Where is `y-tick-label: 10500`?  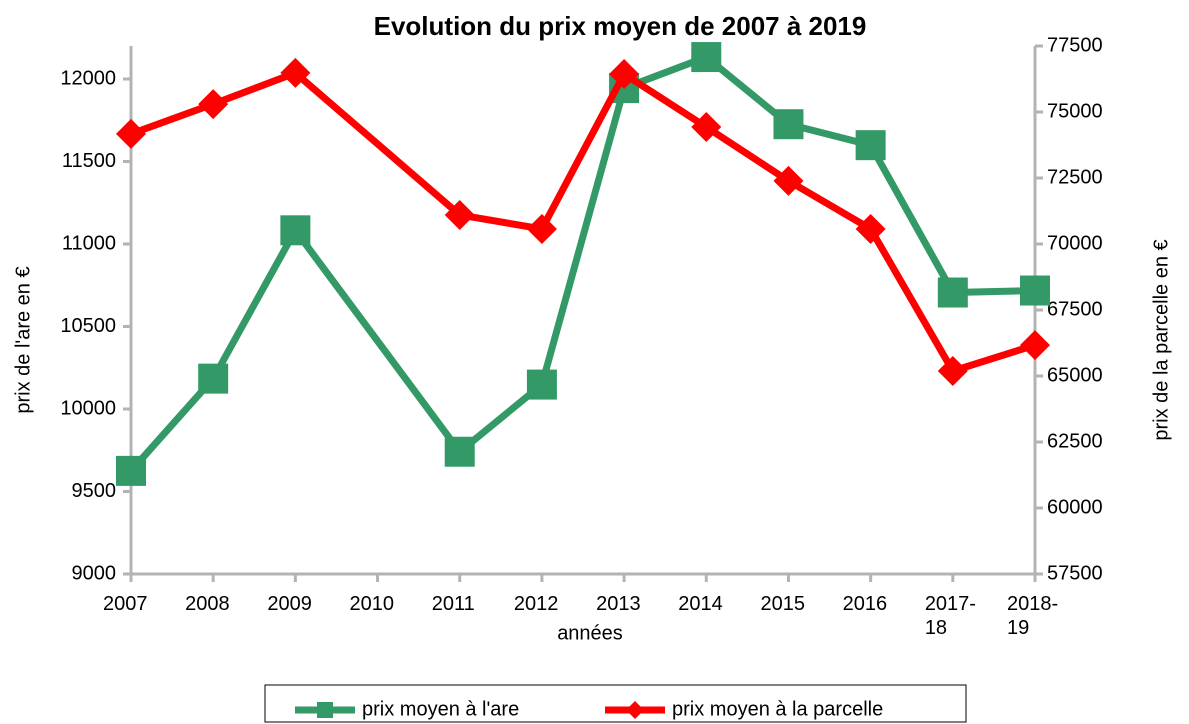 y-tick-label: 10500 is located at coordinates (88, 326).